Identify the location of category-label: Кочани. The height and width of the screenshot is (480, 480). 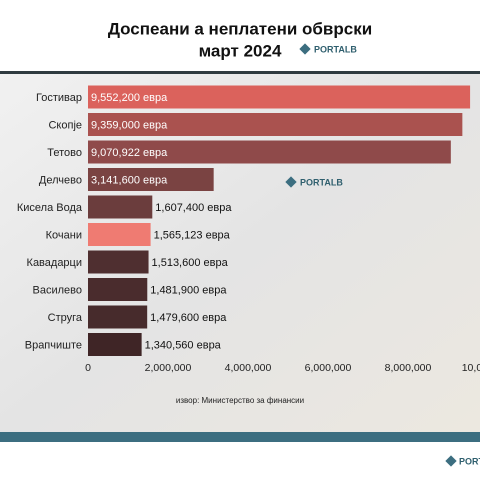
(64, 235).